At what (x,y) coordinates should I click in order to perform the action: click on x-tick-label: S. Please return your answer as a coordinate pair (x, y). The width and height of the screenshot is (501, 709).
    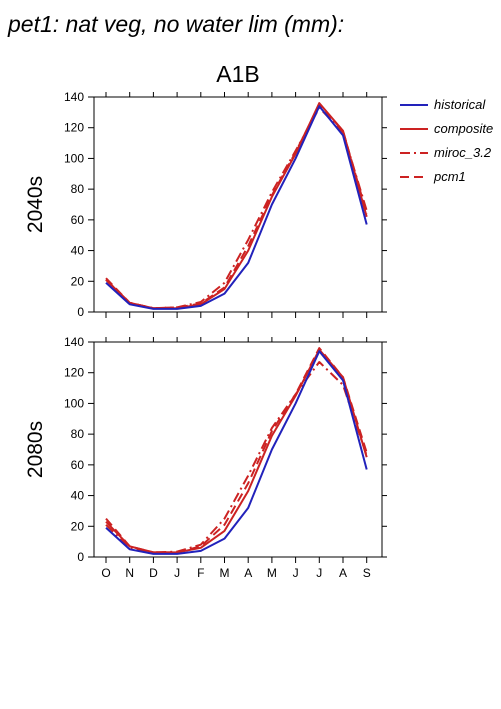
    Looking at the image, I should click on (367, 573).